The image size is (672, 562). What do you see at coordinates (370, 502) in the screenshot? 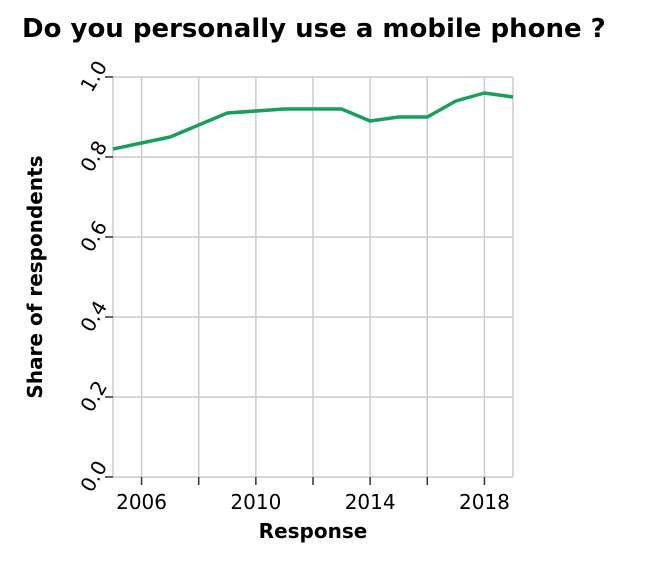
I see `x-tick-label: 2014` at bounding box center [370, 502].